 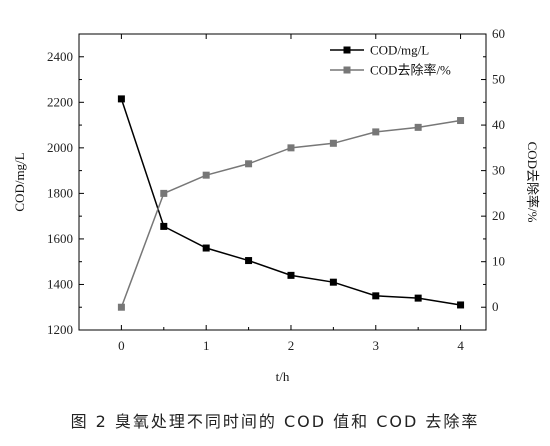 I want to click on y-right-tick-label: 10, so click(x=498, y=261).